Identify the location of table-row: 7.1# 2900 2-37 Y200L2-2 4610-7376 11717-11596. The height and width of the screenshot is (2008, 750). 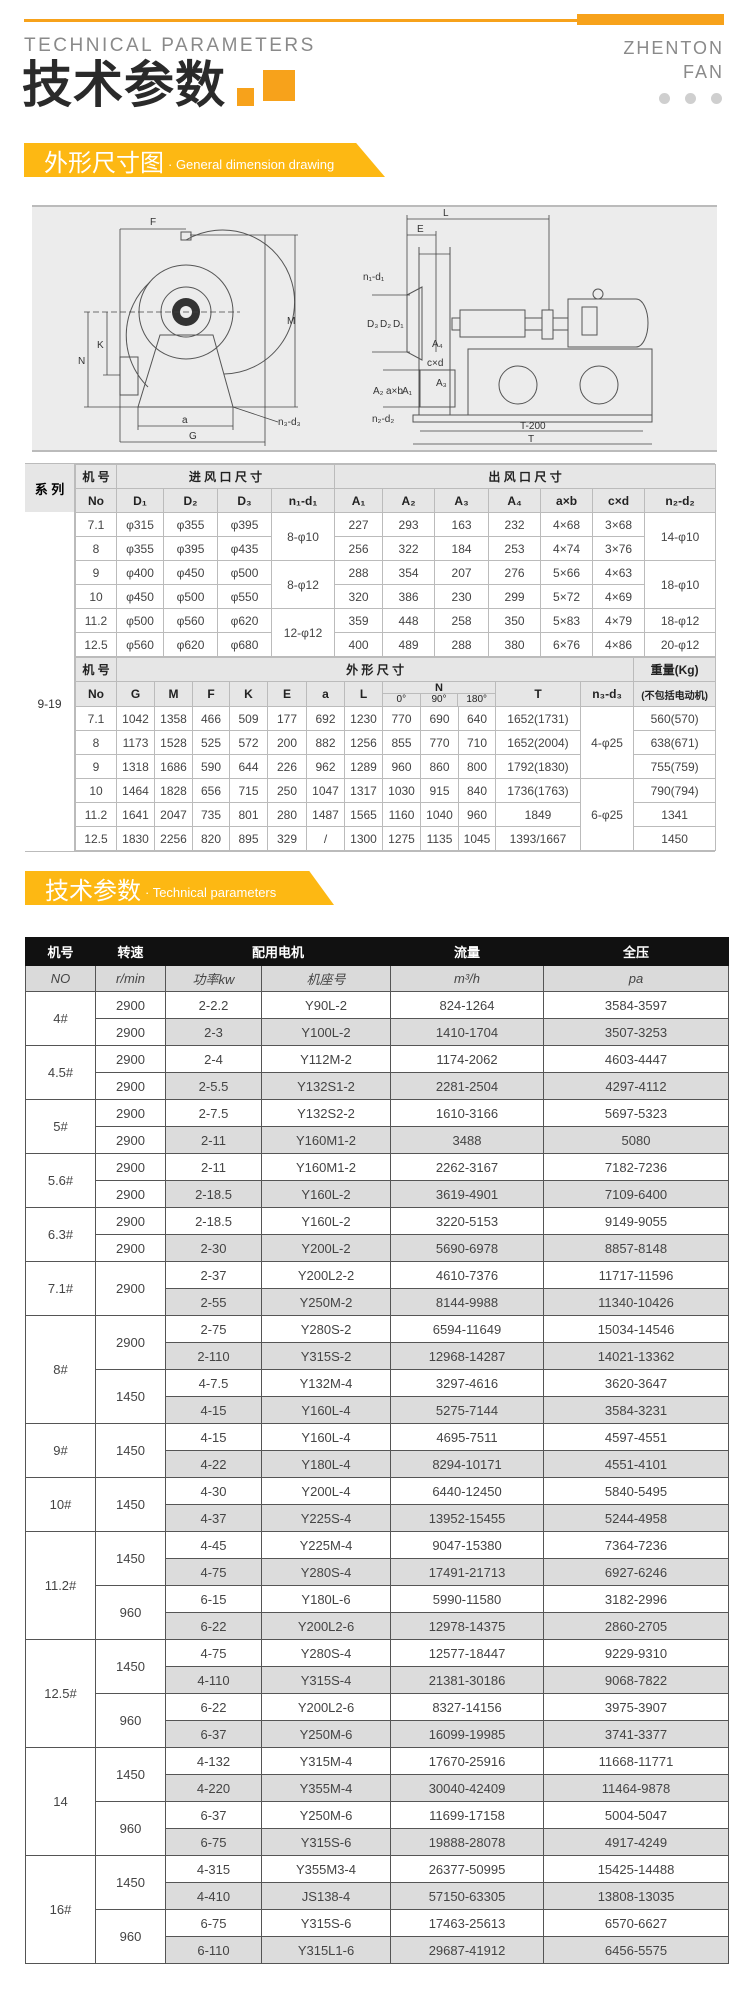
(377, 1288).